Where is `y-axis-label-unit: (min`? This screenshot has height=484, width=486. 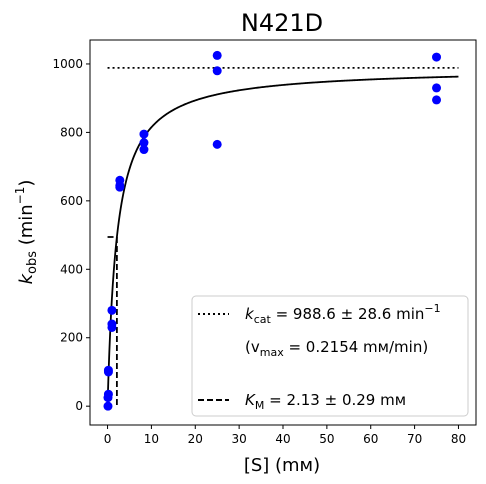 y-axis-label-unit: (min is located at coordinates (26, 227).